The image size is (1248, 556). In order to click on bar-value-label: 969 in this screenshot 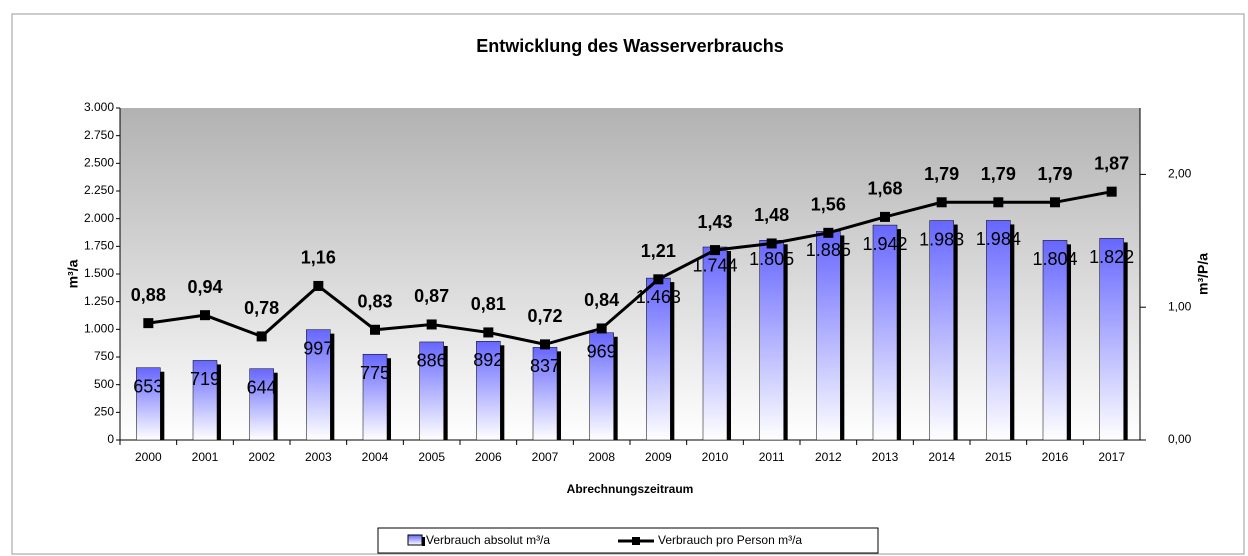, I will do `click(602, 352)`.